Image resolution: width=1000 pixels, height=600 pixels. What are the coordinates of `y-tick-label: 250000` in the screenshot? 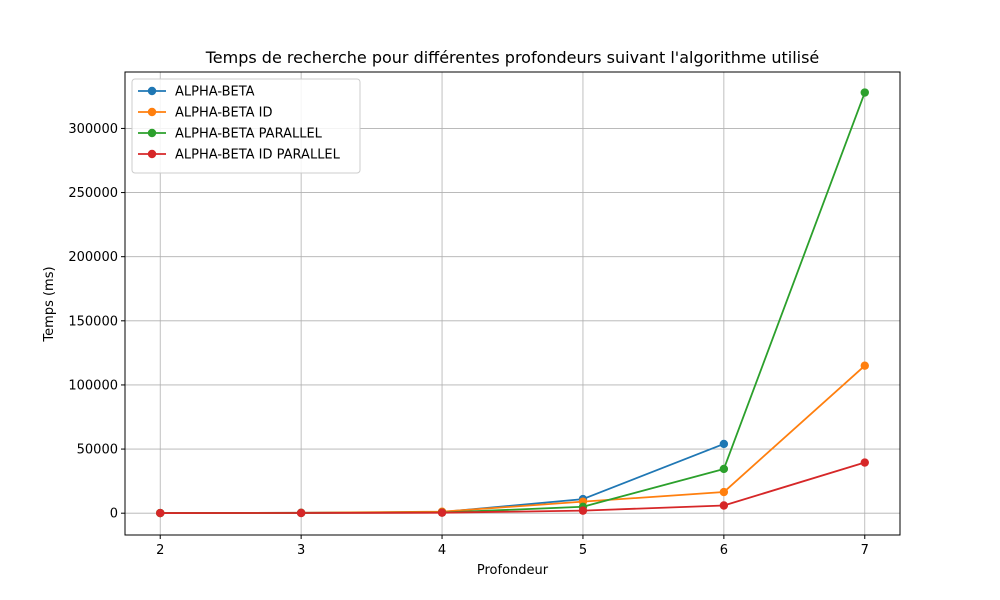 It's located at (93, 193).